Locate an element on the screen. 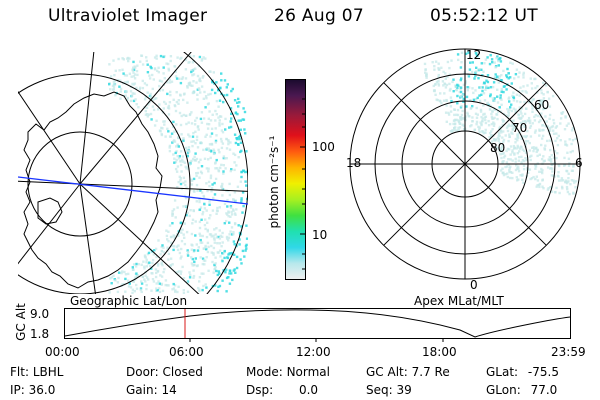  mode-value: Normal is located at coordinates (308, 372).